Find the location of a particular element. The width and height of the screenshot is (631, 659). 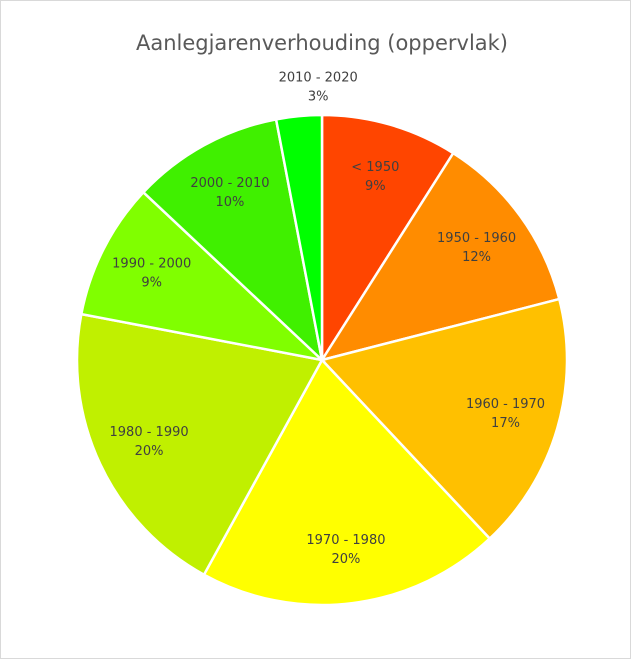

slice-value-label: 12% is located at coordinates (476, 257).